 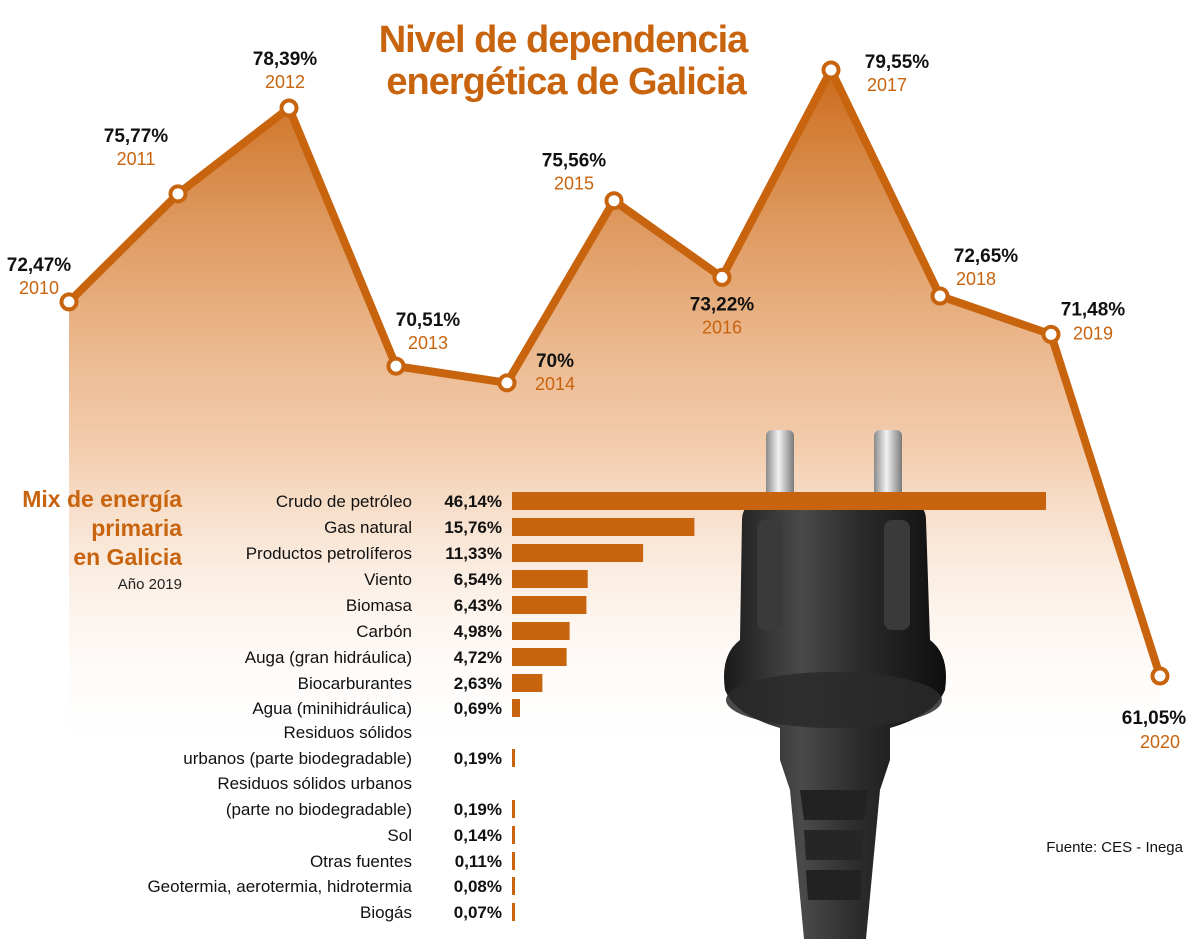 I want to click on dependency-point-2019, so click(x=1051, y=334).